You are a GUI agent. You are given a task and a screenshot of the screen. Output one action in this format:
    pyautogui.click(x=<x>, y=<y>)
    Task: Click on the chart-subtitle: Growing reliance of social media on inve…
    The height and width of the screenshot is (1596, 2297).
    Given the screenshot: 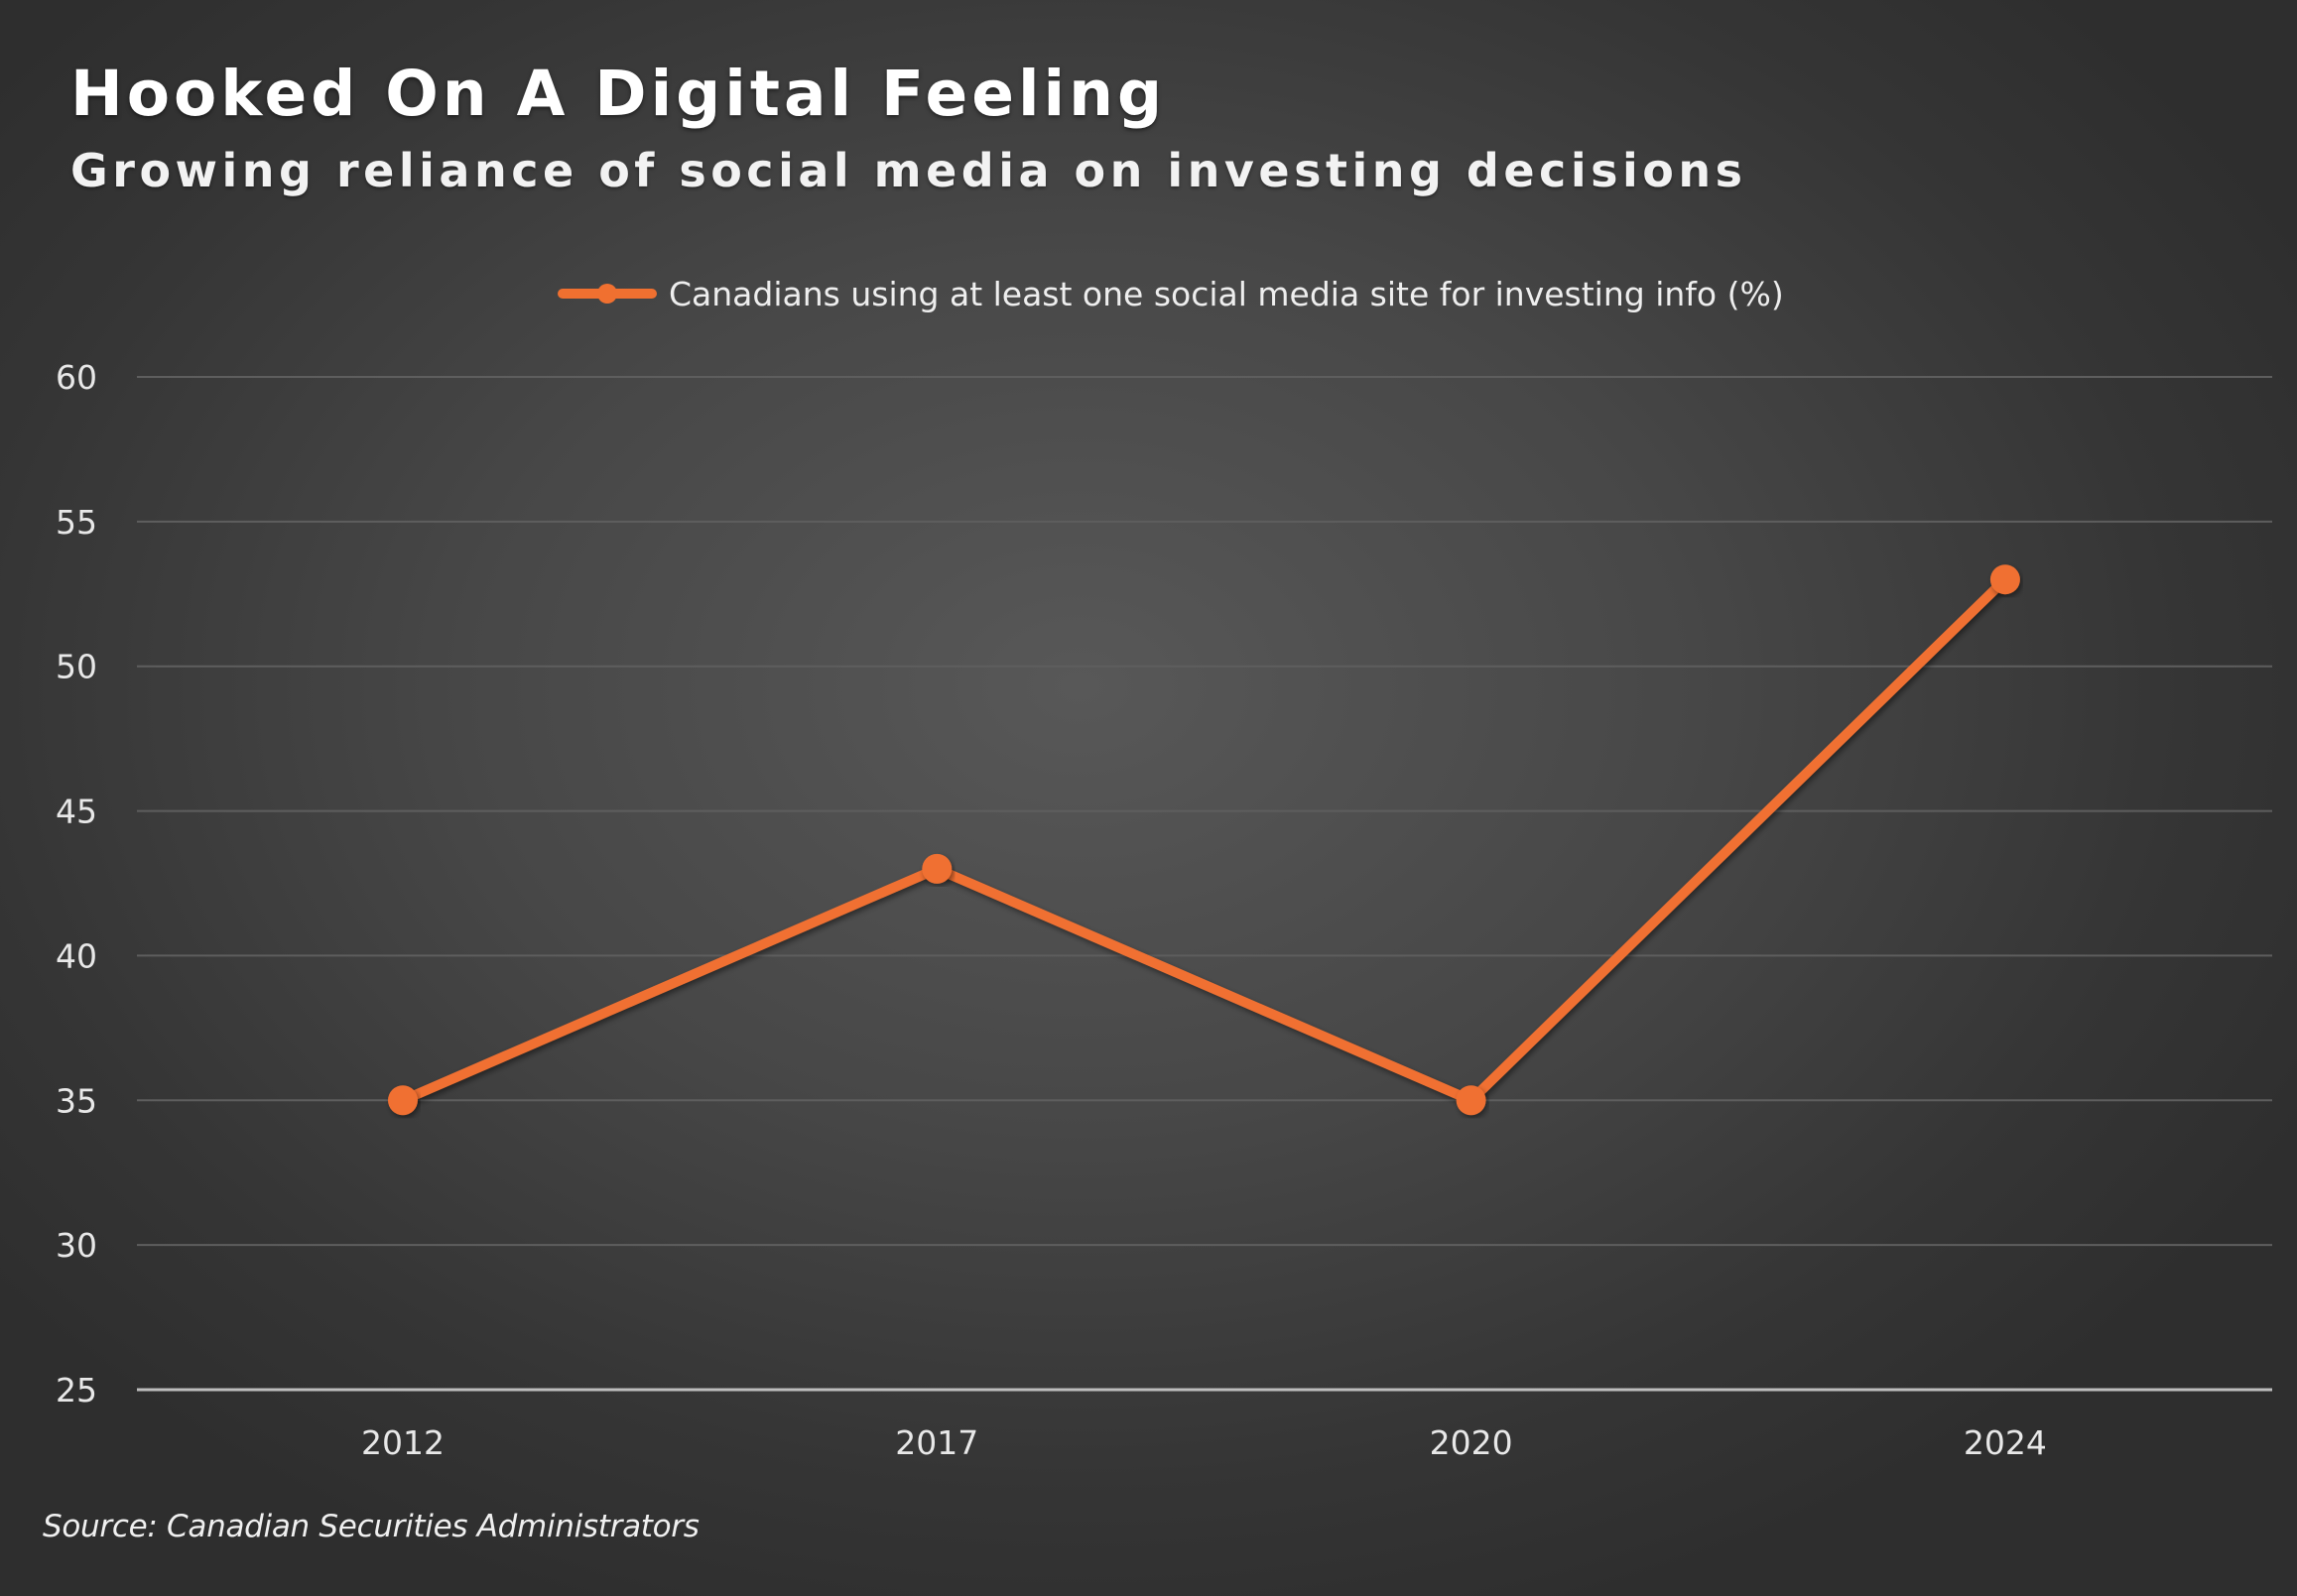 What is the action you would take?
    pyautogui.click(x=908, y=170)
    